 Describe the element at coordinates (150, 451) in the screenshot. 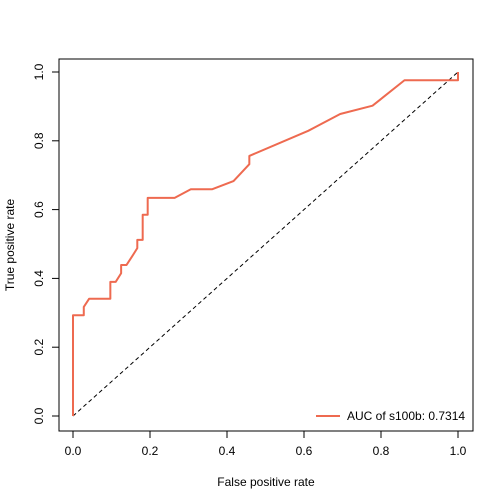

I see `x-tick-label: 0.2` at that location.